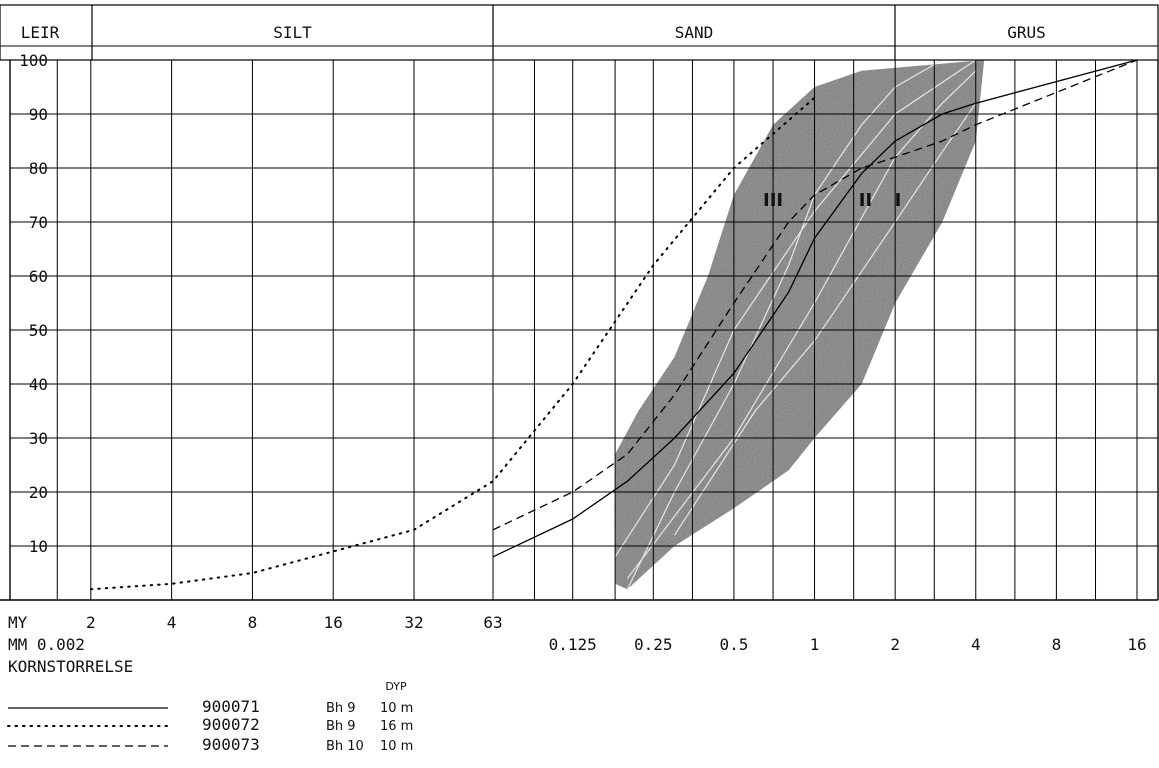 Image resolution: width=1159 pixels, height=768 pixels. I want to click on legend-sample-900072: 900072, so click(231, 724).